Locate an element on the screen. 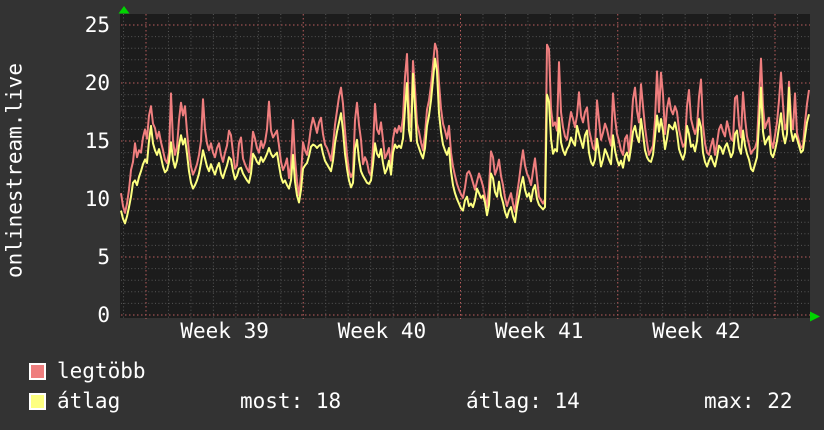 The width and height of the screenshot is (824, 430). x-axis-right-arrow-icon is located at coordinates (815, 316).